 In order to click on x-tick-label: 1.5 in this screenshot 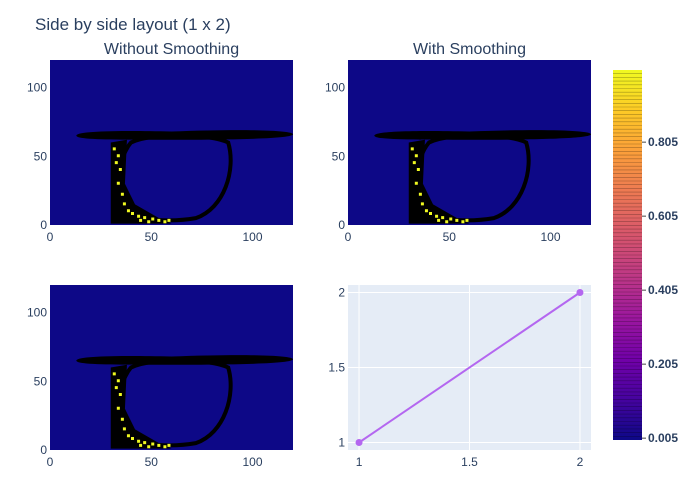, I will do `click(469, 462)`.